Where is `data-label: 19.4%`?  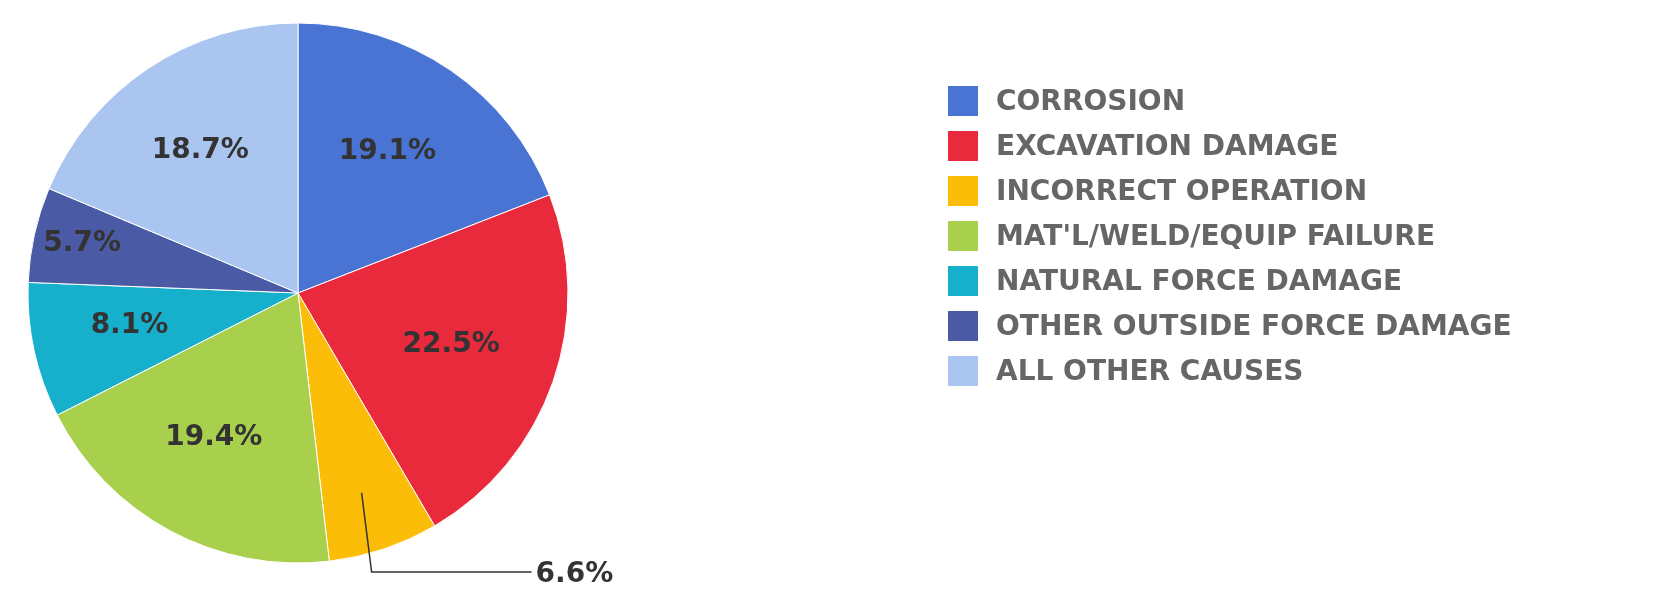 data-label: 19.4% is located at coordinates (214, 435).